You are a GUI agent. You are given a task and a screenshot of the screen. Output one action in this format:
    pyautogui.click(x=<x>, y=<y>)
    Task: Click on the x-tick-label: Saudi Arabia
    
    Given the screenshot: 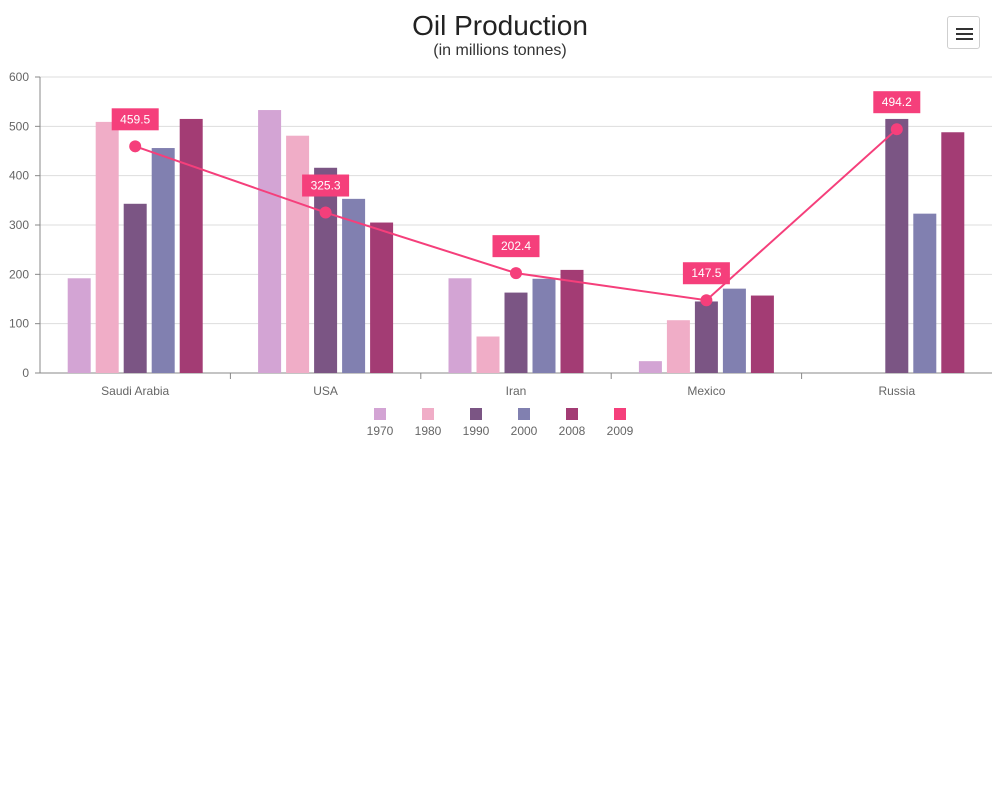 What is the action you would take?
    pyautogui.click(x=135, y=391)
    